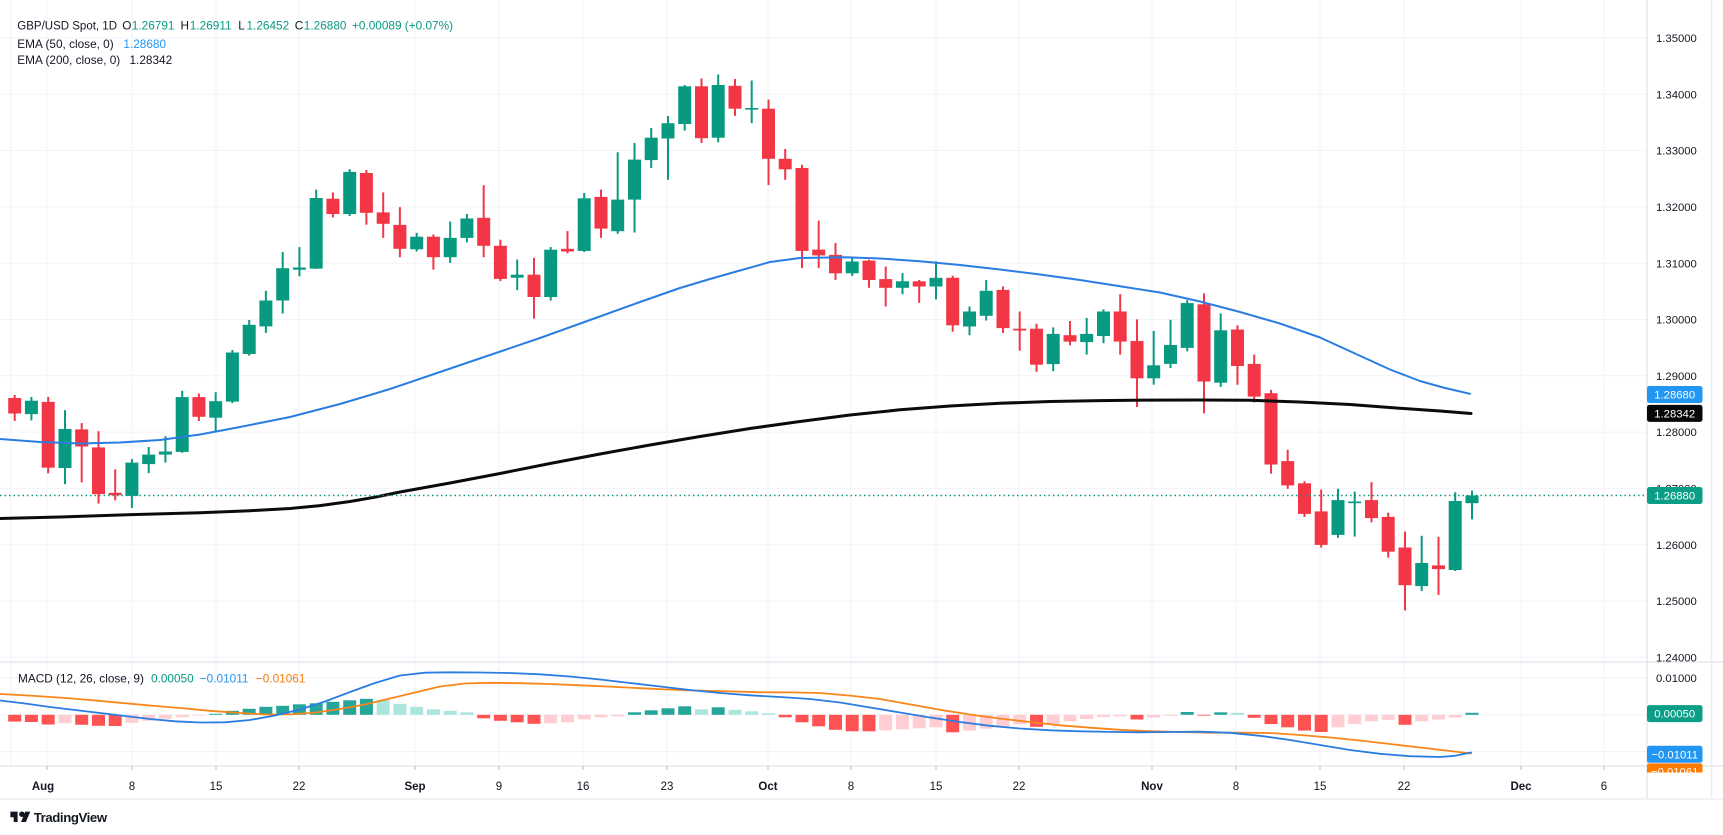 The image size is (1723, 835). What do you see at coordinates (1676, 602) in the screenshot?
I see `svg-text: 1.25000` at bounding box center [1676, 602].